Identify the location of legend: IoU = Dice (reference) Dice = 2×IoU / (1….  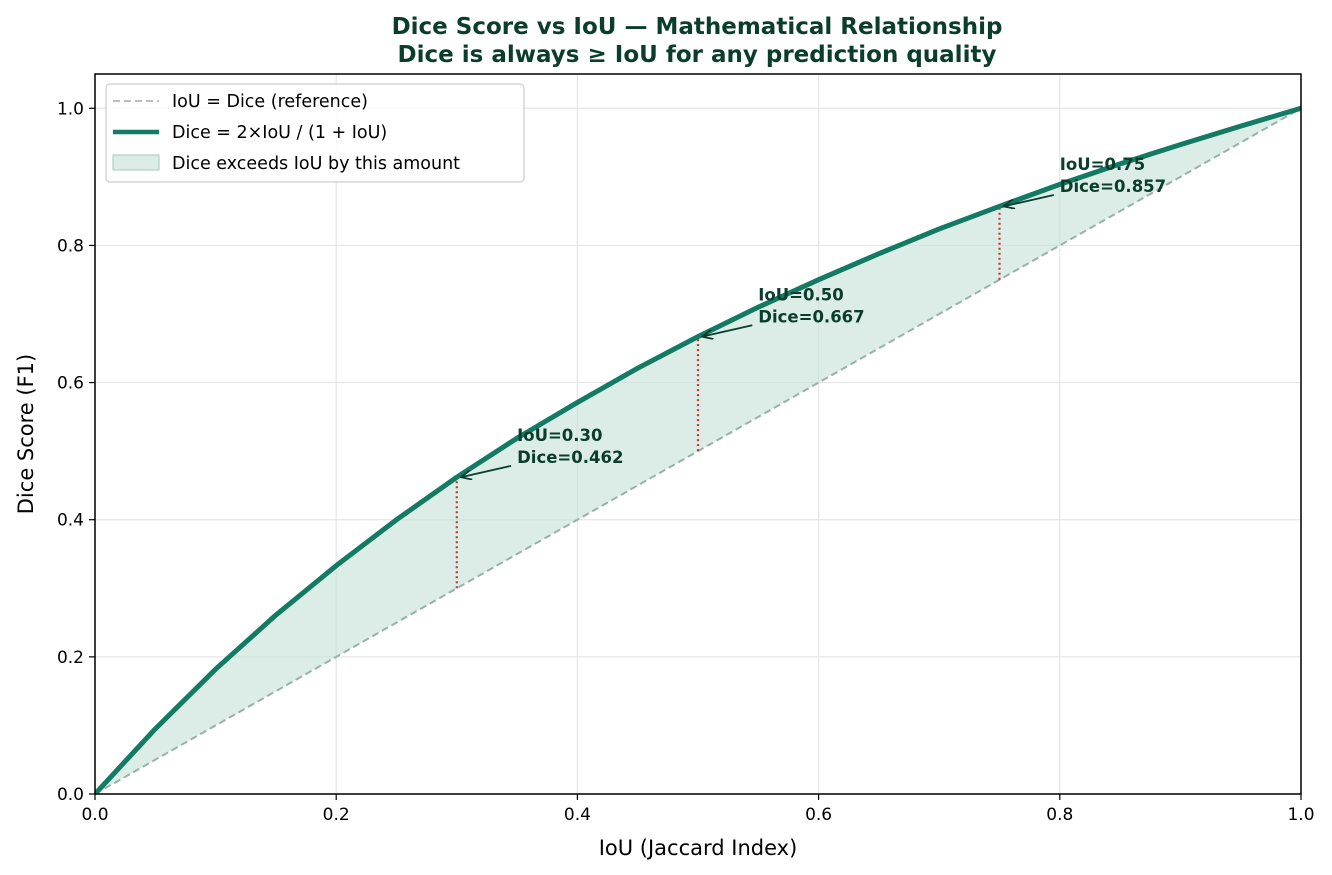
(315, 133).